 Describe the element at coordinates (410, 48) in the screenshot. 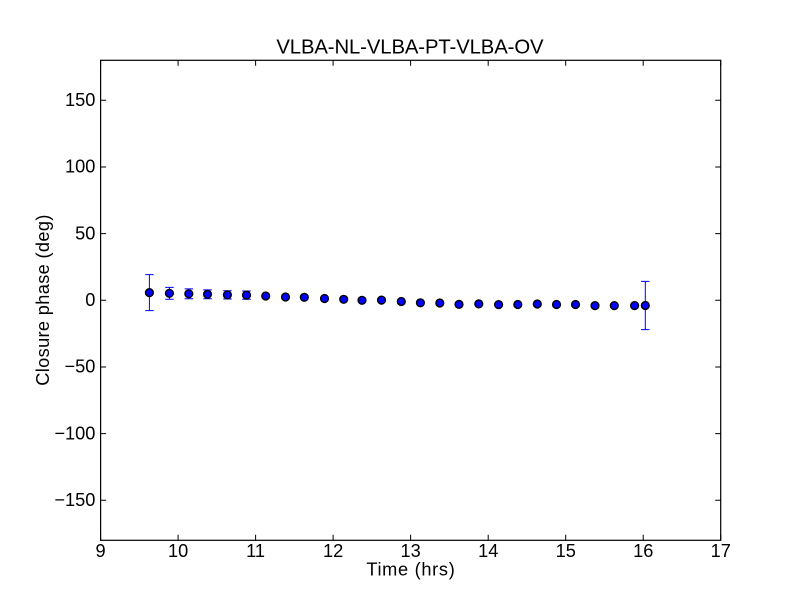

I see `svg-text: VLBA-NL-VLBA-PT-VLBA-OV` at that location.